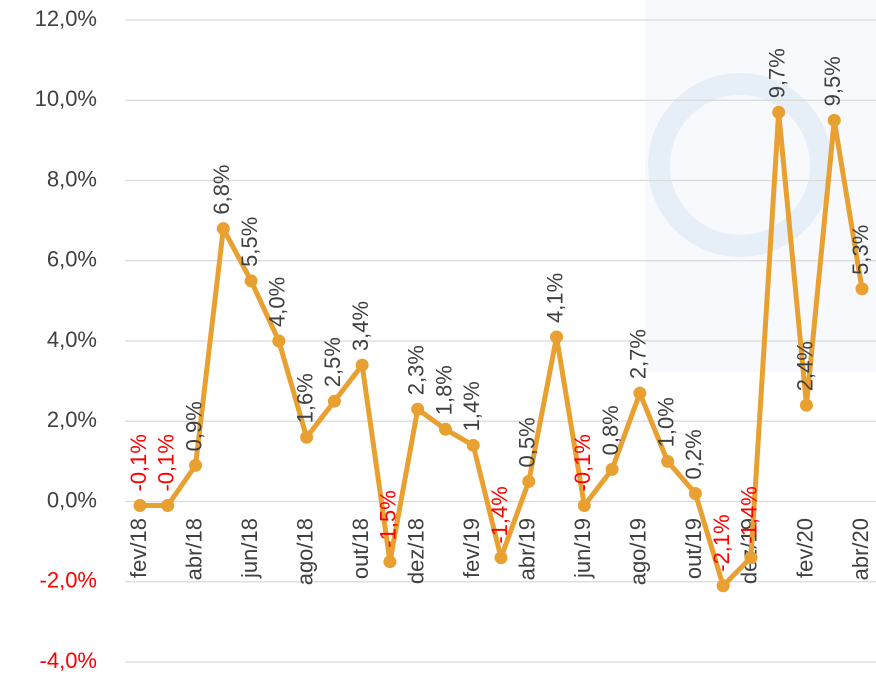 This screenshot has width=876, height=677. I want to click on data-label: 9,5%, so click(832, 81).